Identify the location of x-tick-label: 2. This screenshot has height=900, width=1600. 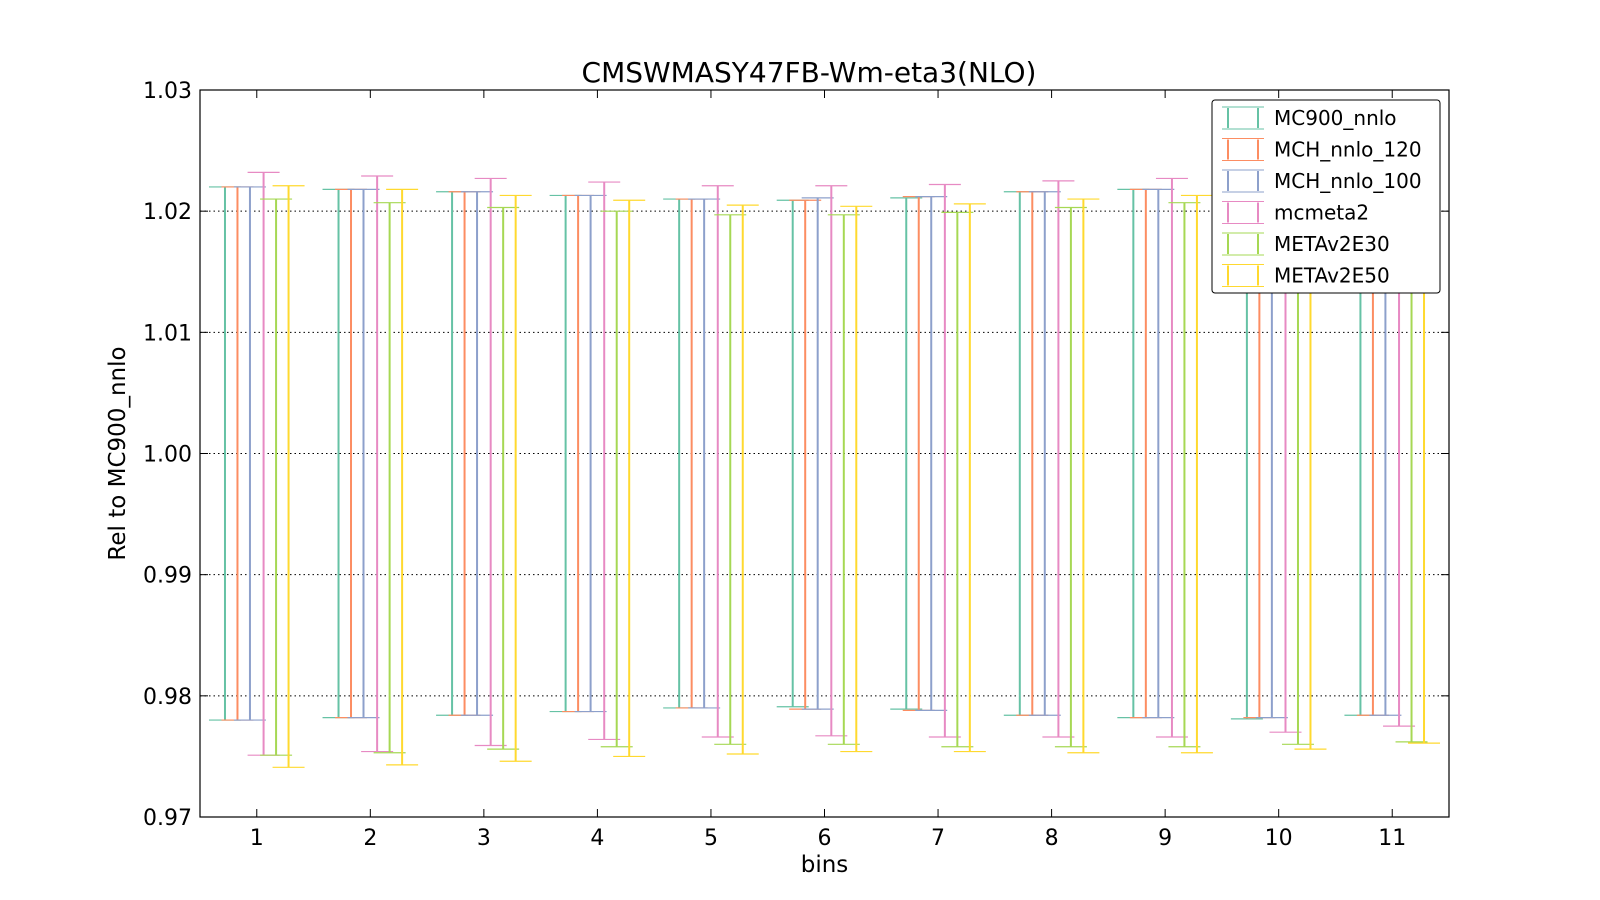
(370, 838).